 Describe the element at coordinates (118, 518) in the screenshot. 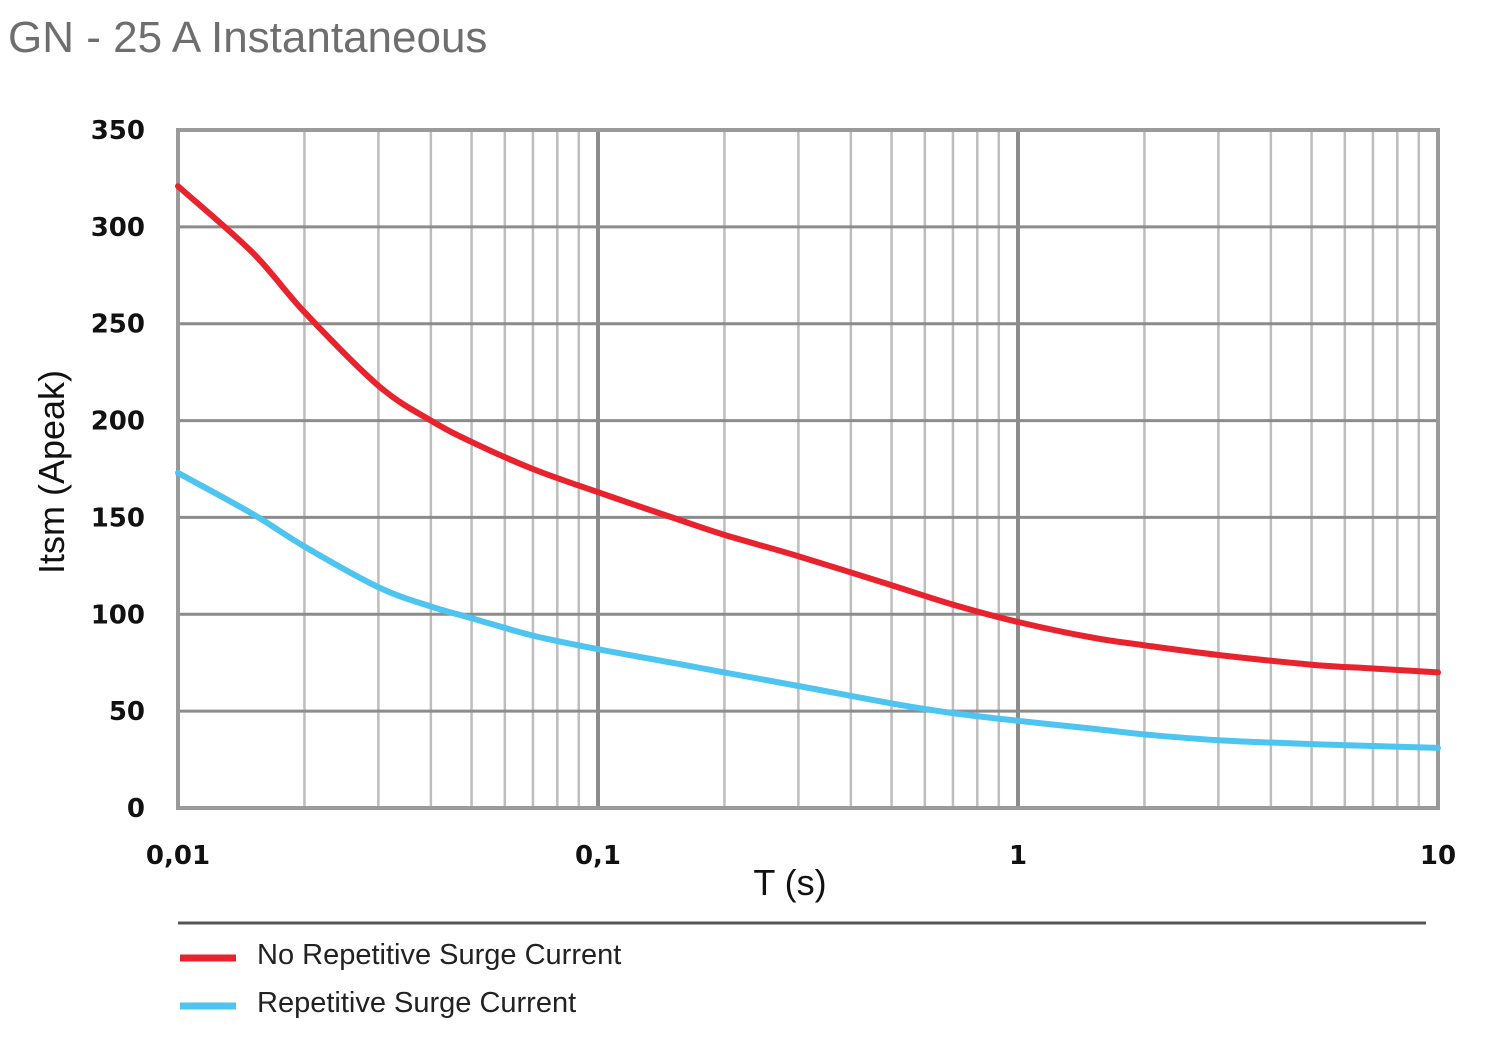

I see `y-tick-label: 150` at that location.